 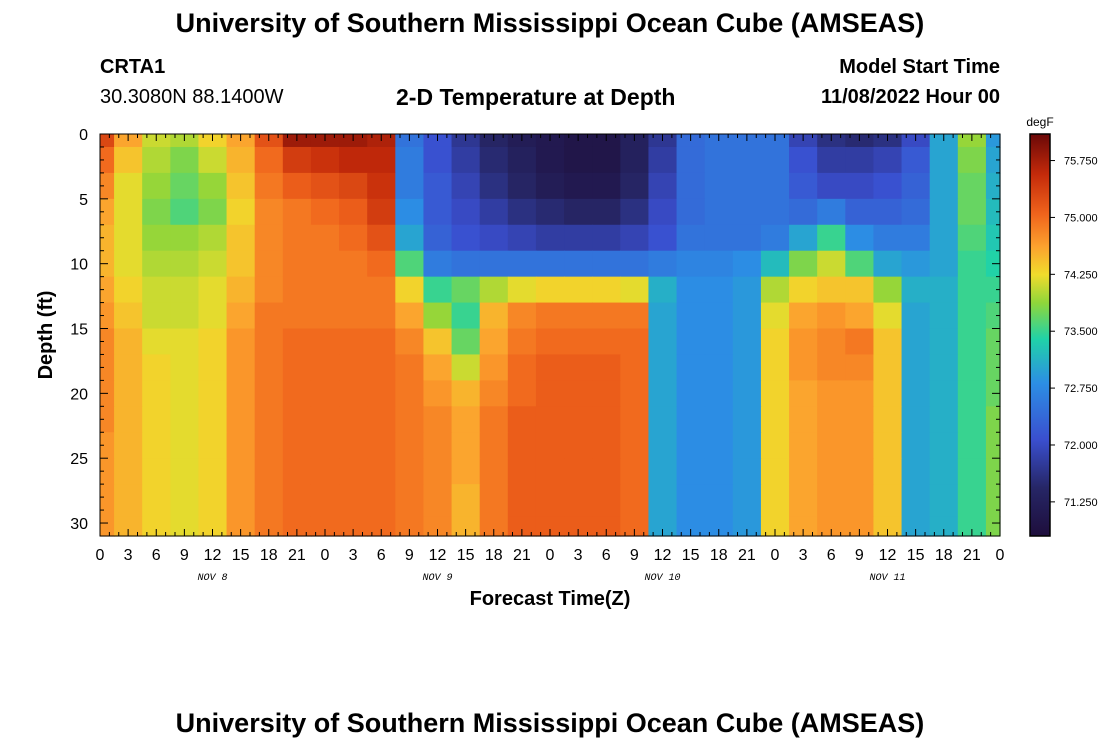 I want to click on y-tick-label: 15, so click(x=79, y=330).